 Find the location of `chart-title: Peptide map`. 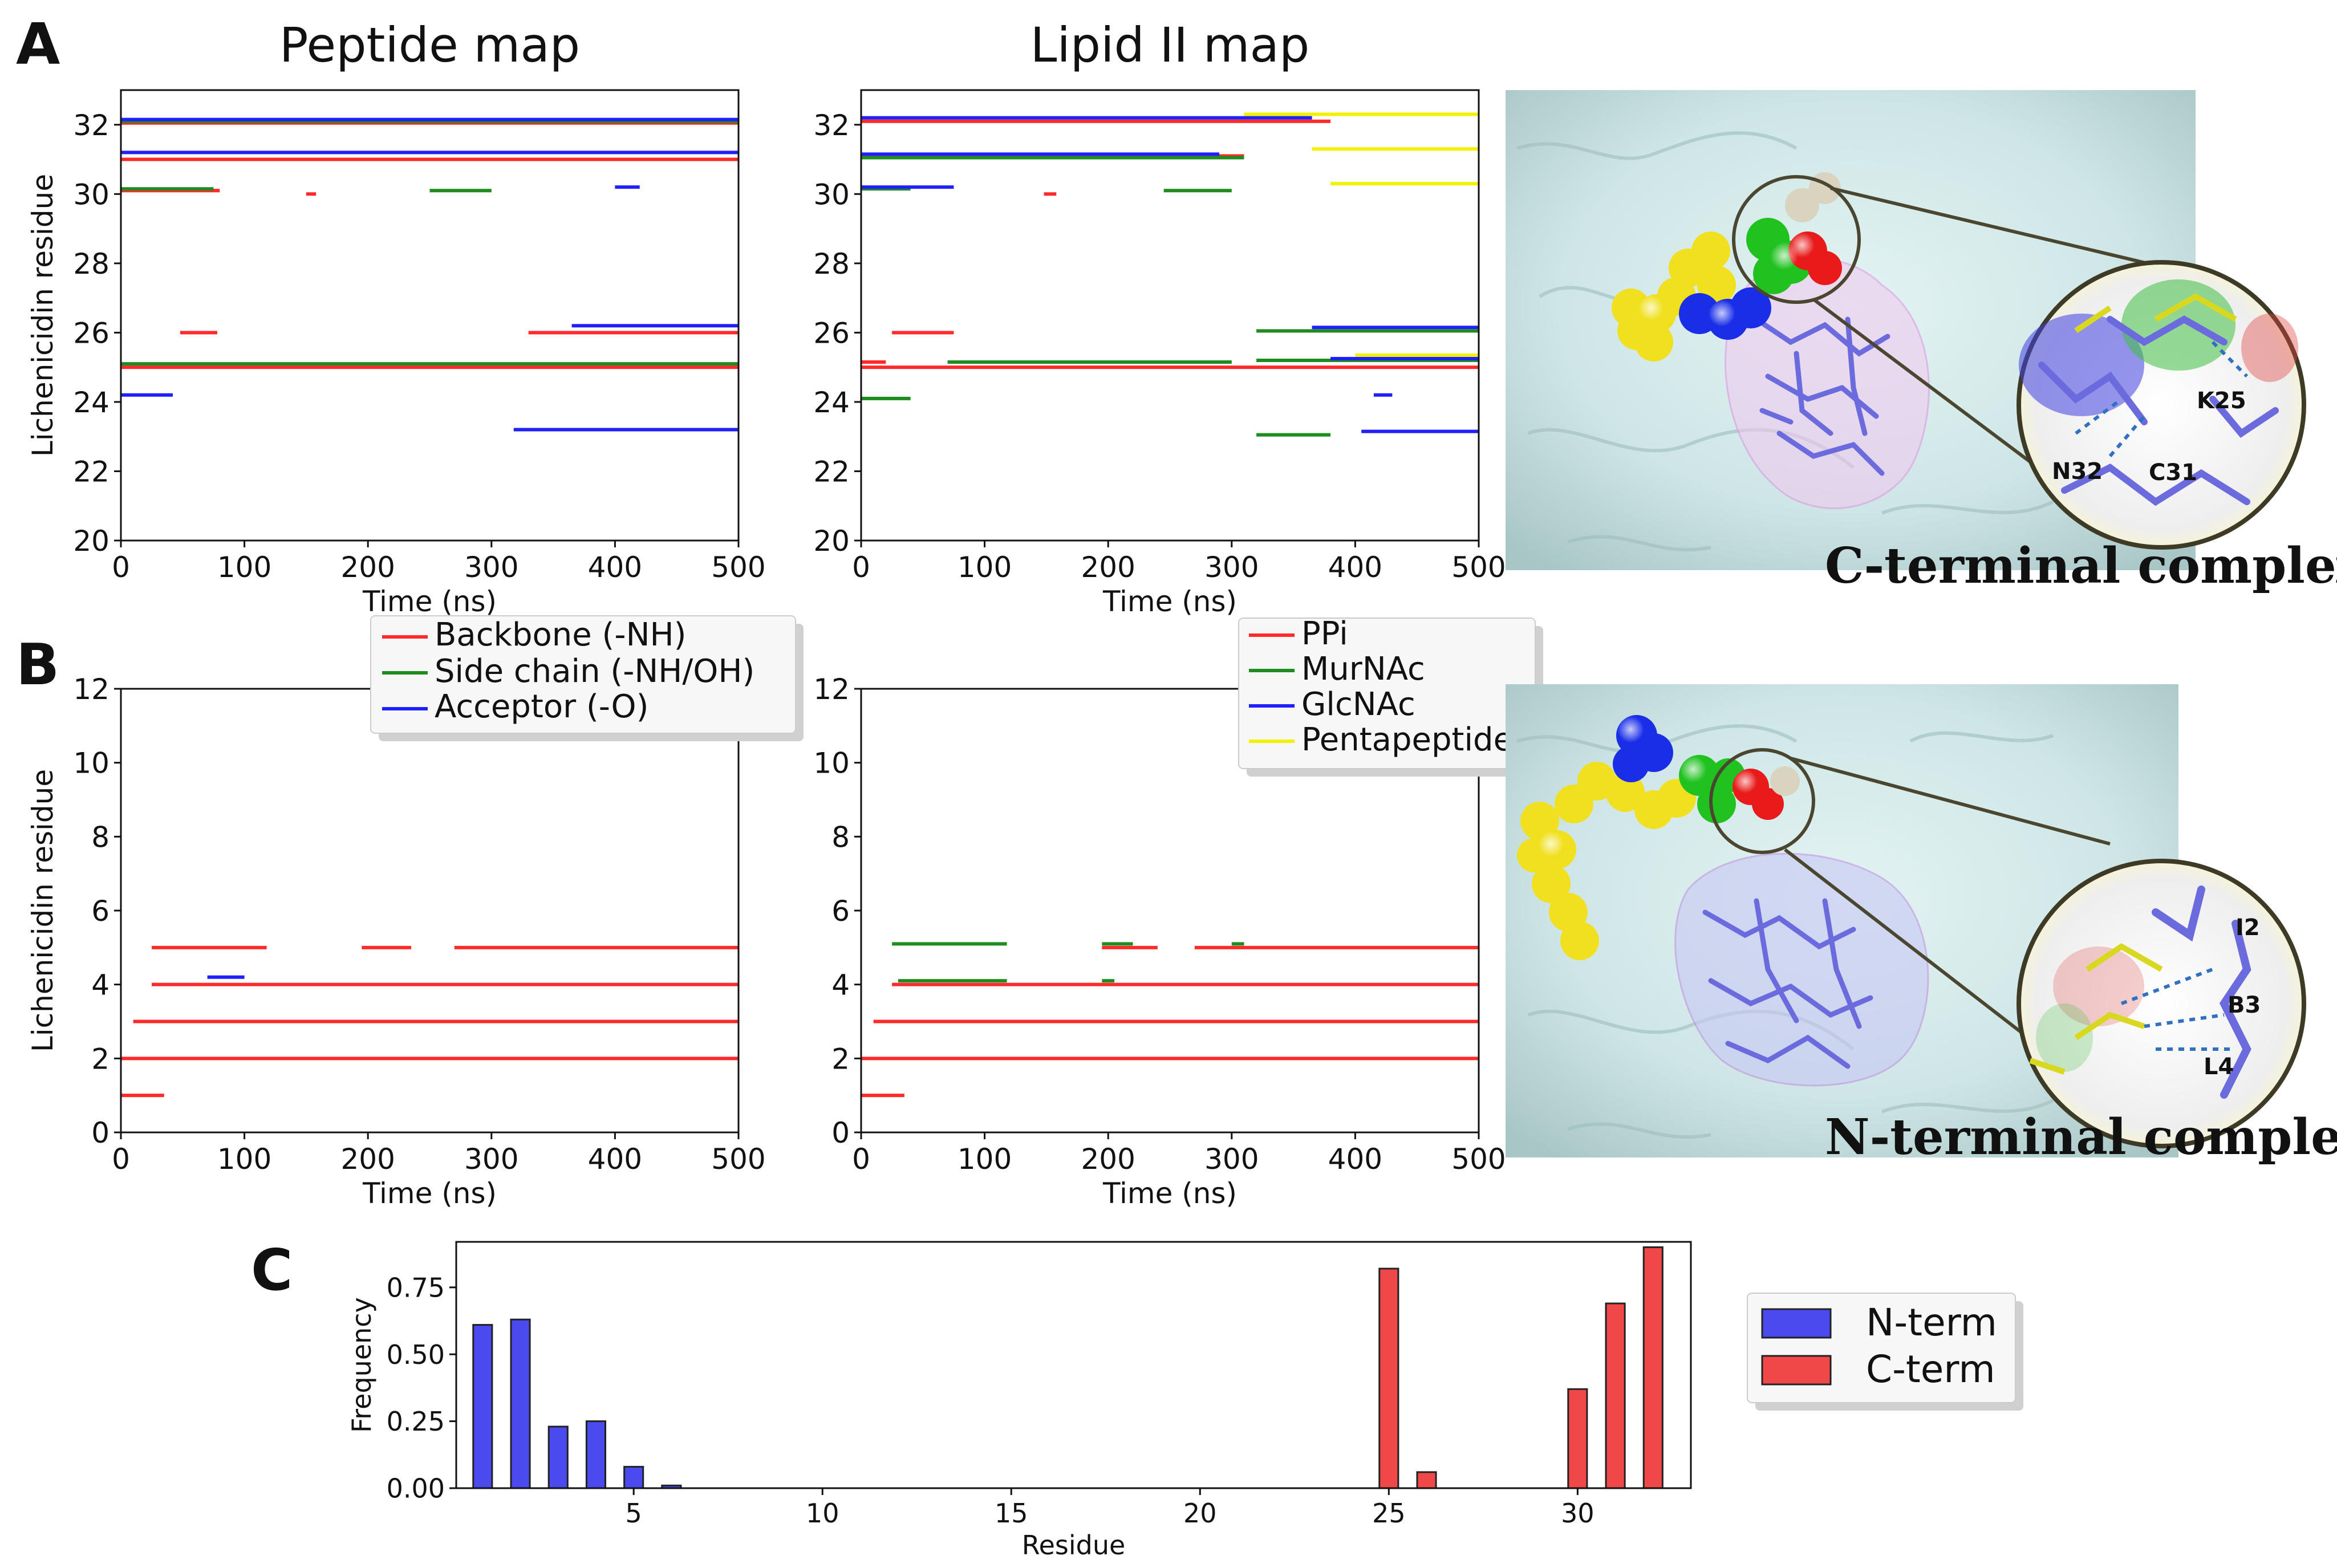

chart-title: Peptide map is located at coordinates (429, 45).